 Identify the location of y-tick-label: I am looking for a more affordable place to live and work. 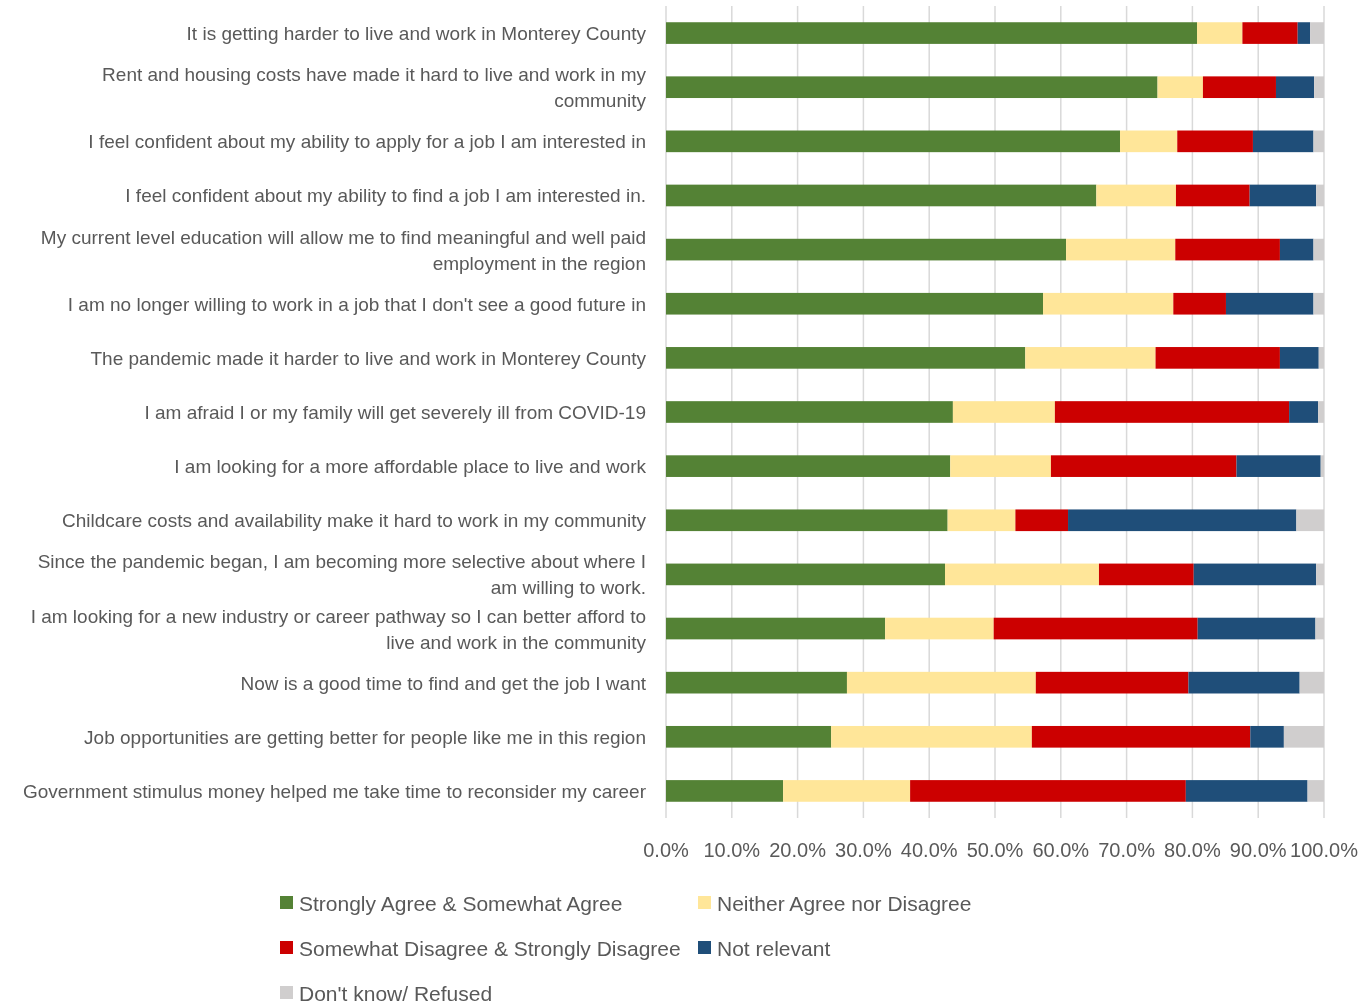
(410, 466).